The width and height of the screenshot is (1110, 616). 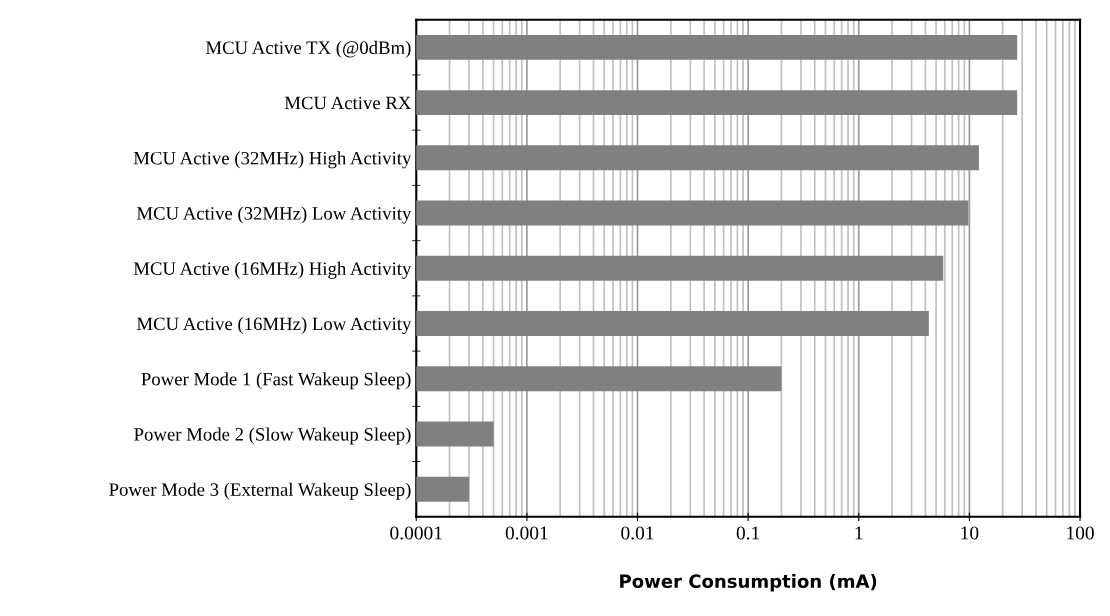 I want to click on x-tick-label: 100, so click(x=1080, y=533).